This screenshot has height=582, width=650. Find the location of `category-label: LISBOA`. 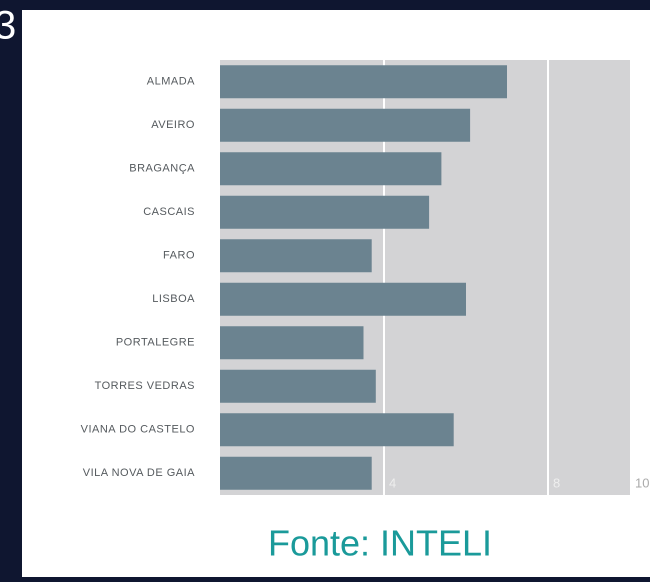

category-label: LISBOA is located at coordinates (173, 299).